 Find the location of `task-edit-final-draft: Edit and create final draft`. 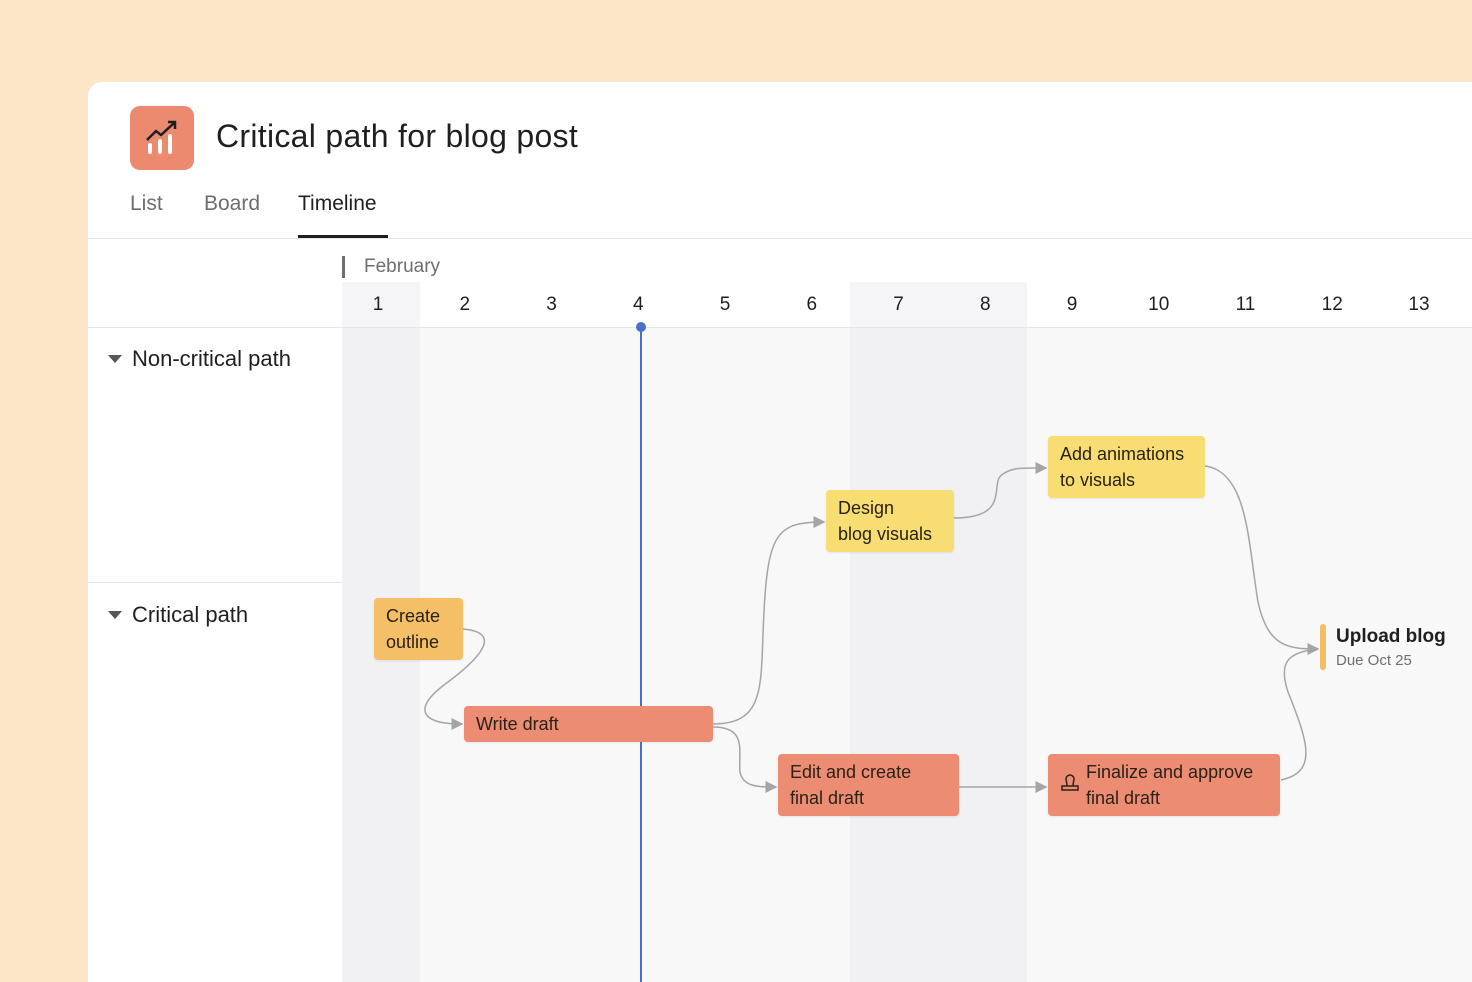

task-edit-final-draft: Edit and create final draft is located at coordinates (868, 785).